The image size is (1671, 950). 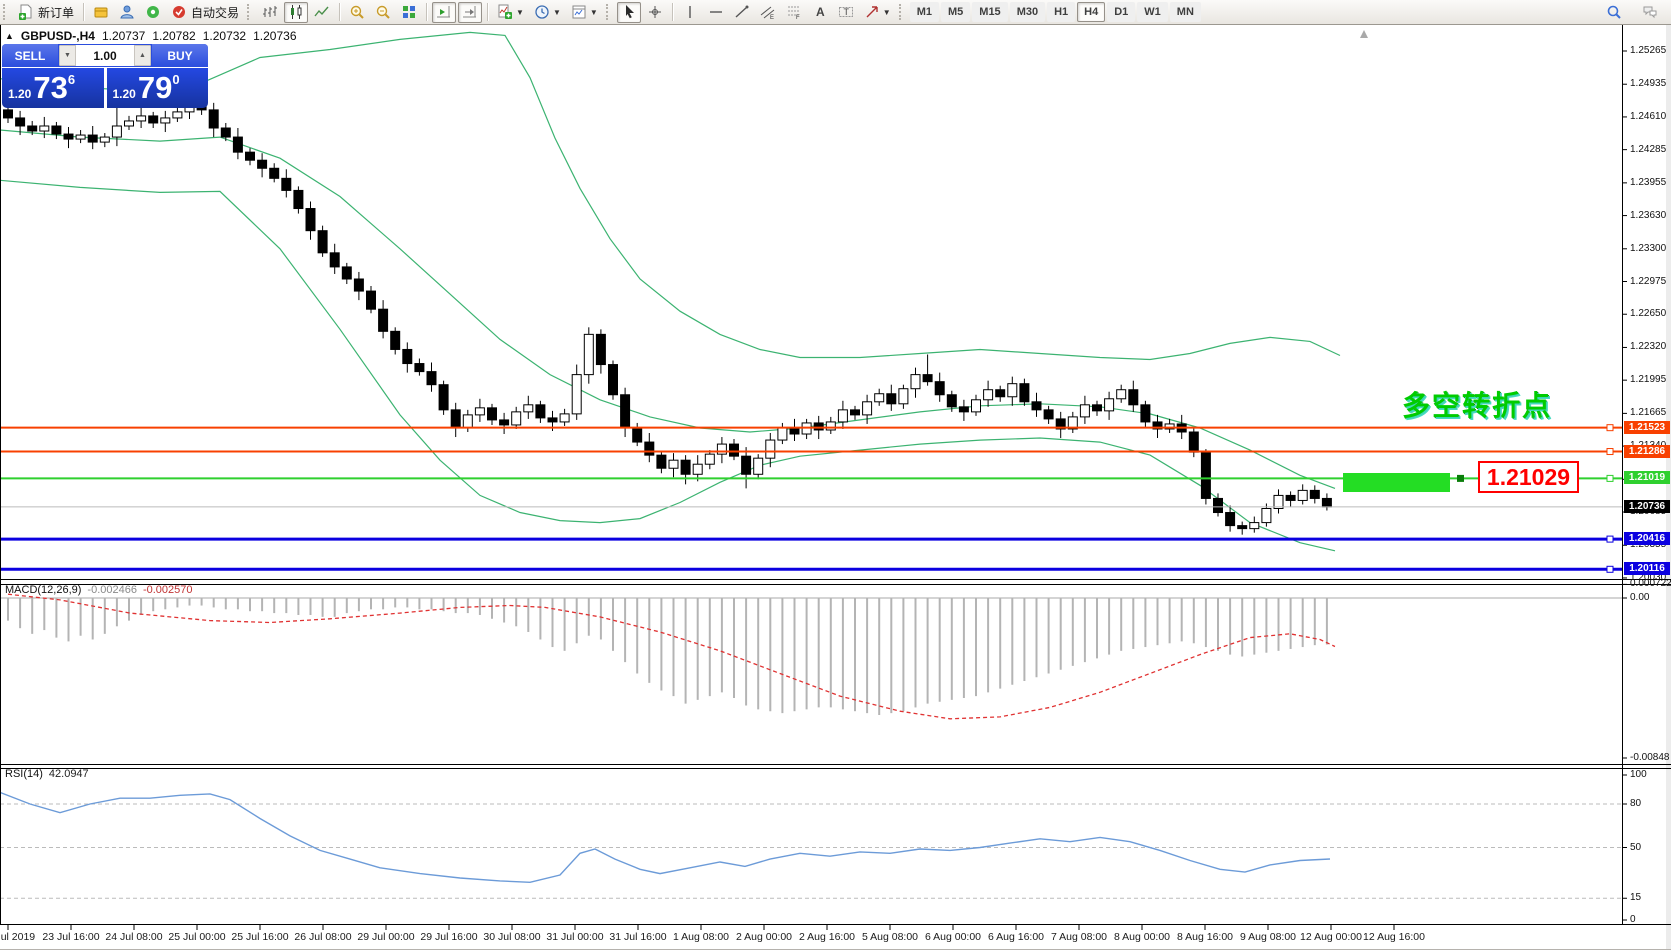 What do you see at coordinates (409, 12) in the screenshot?
I see `tile-windows-button` at bounding box center [409, 12].